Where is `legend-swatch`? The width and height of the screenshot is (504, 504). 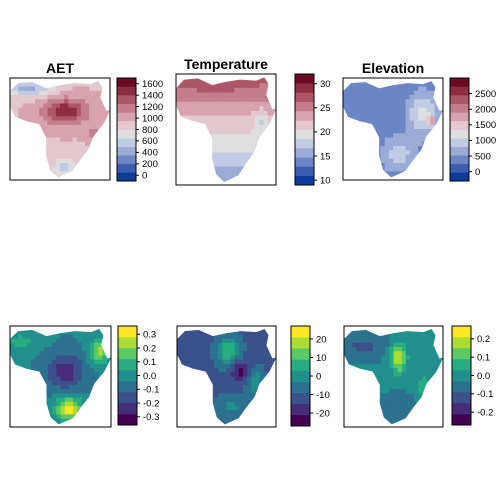 legend-swatch is located at coordinates (461, 332).